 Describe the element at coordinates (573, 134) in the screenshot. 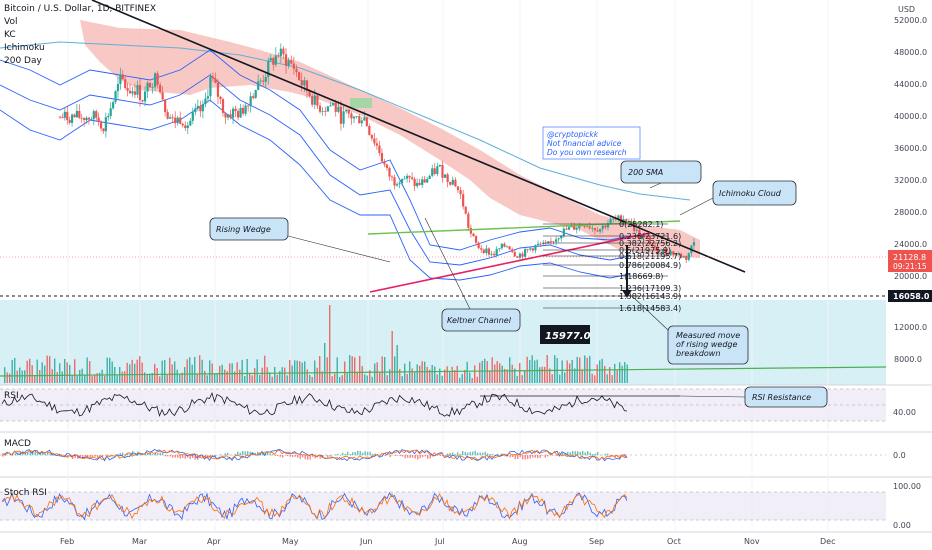

I see `author-handle: @cryptopickk` at that location.